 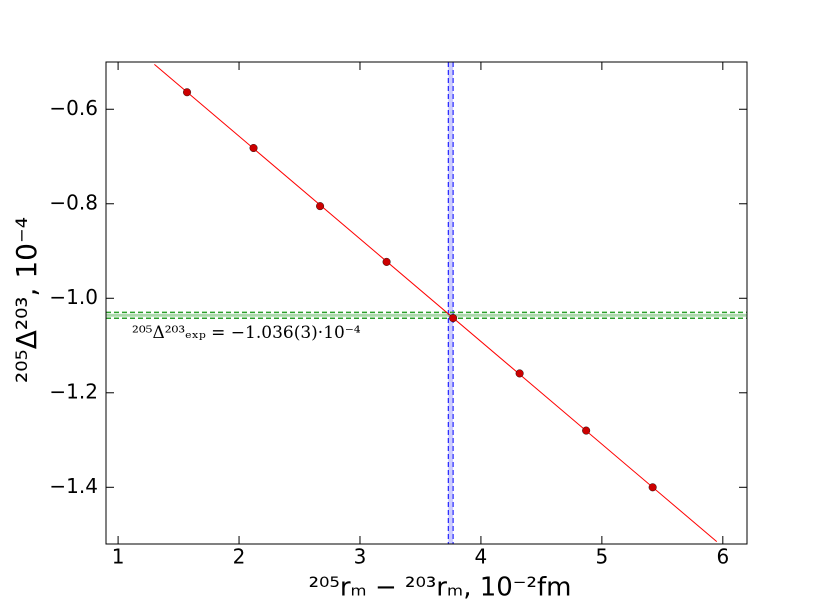 What do you see at coordinates (481, 557) in the screenshot?
I see `x-tick-label: 4` at bounding box center [481, 557].